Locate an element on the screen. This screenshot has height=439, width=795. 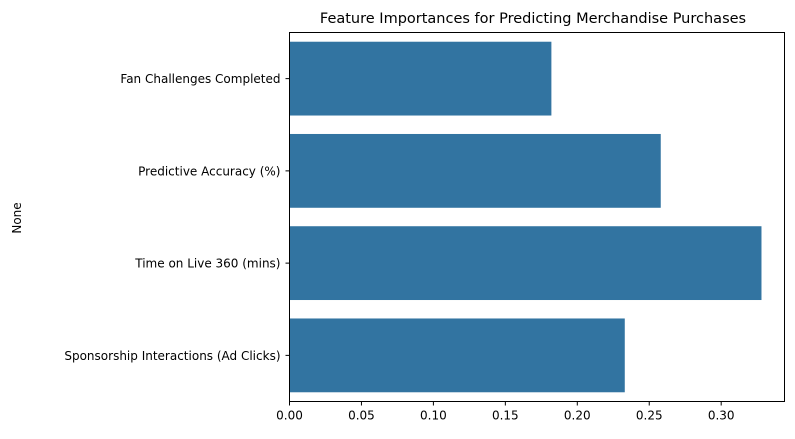
x-tick-label: 0.00 is located at coordinates (289, 416).